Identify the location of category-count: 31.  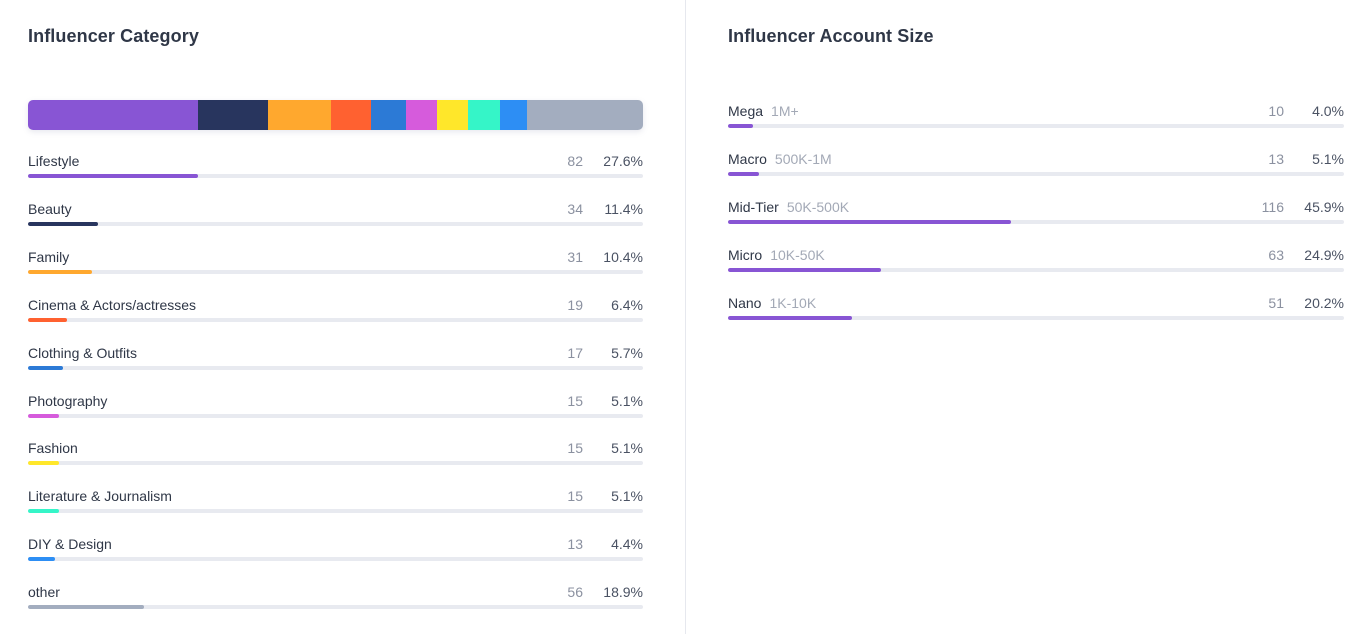
(575, 256).